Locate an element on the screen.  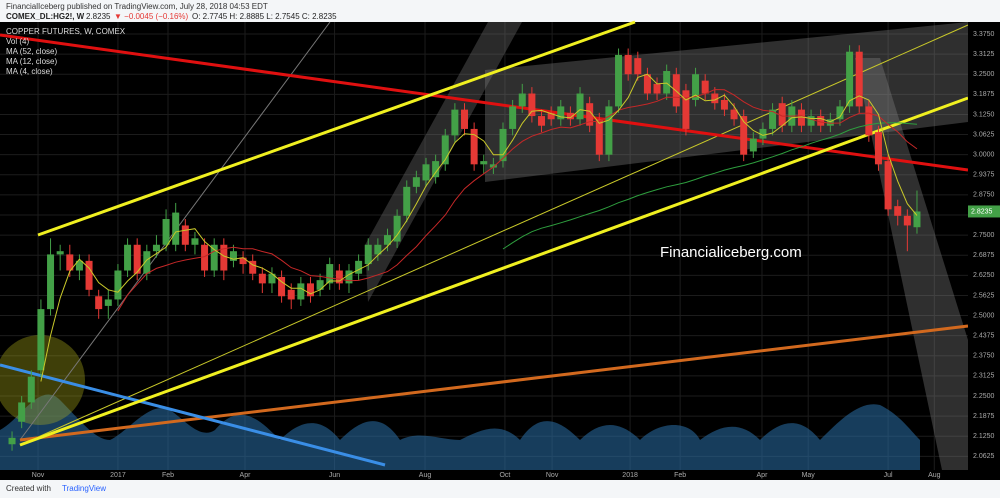
x-tick-label: 2018 is located at coordinates (630, 475).